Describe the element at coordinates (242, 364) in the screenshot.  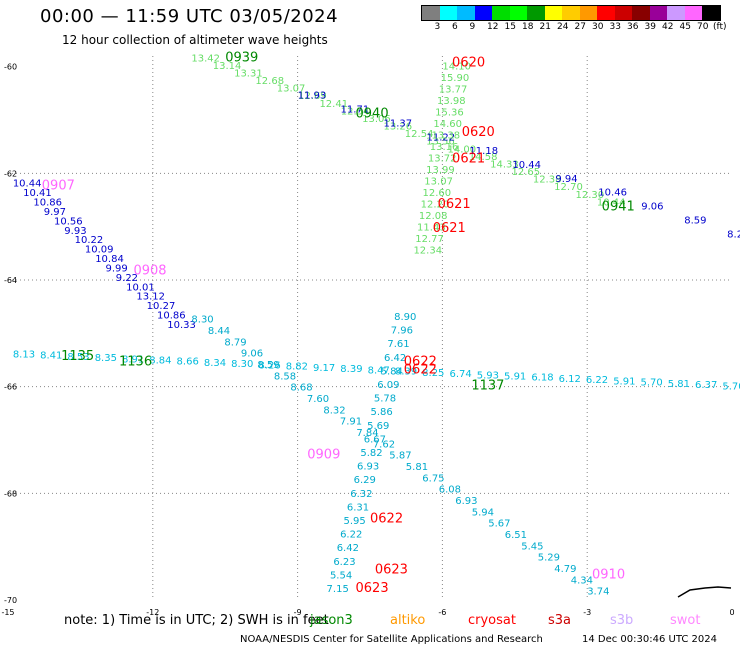
I see `wave-height-value: 8.30` at that location.